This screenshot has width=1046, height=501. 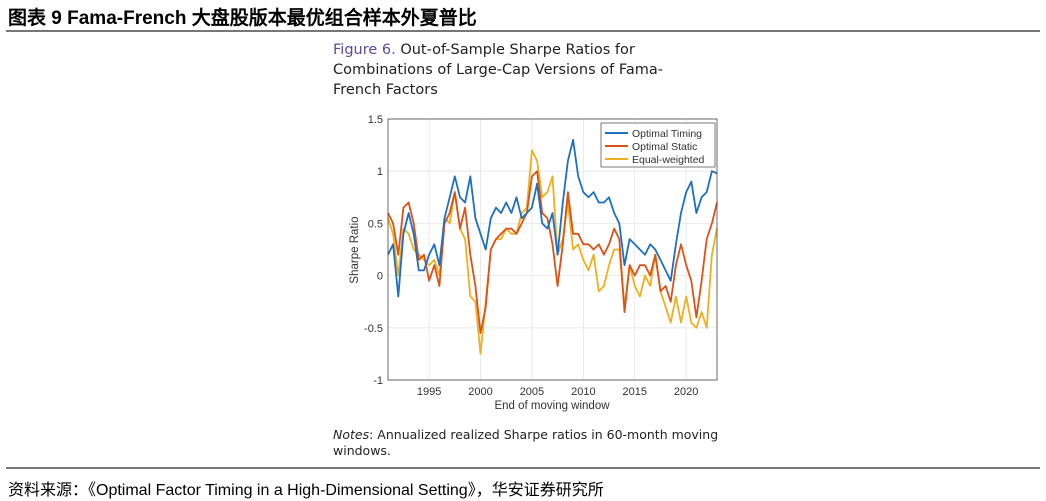 What do you see at coordinates (552, 218) in the screenshot?
I see `series-line-optimal-timing` at bounding box center [552, 218].